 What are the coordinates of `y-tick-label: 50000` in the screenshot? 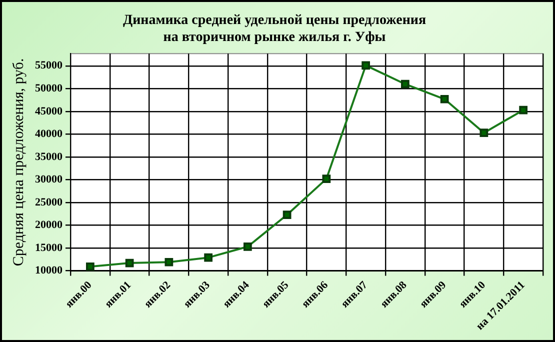 It's located at (49, 88).